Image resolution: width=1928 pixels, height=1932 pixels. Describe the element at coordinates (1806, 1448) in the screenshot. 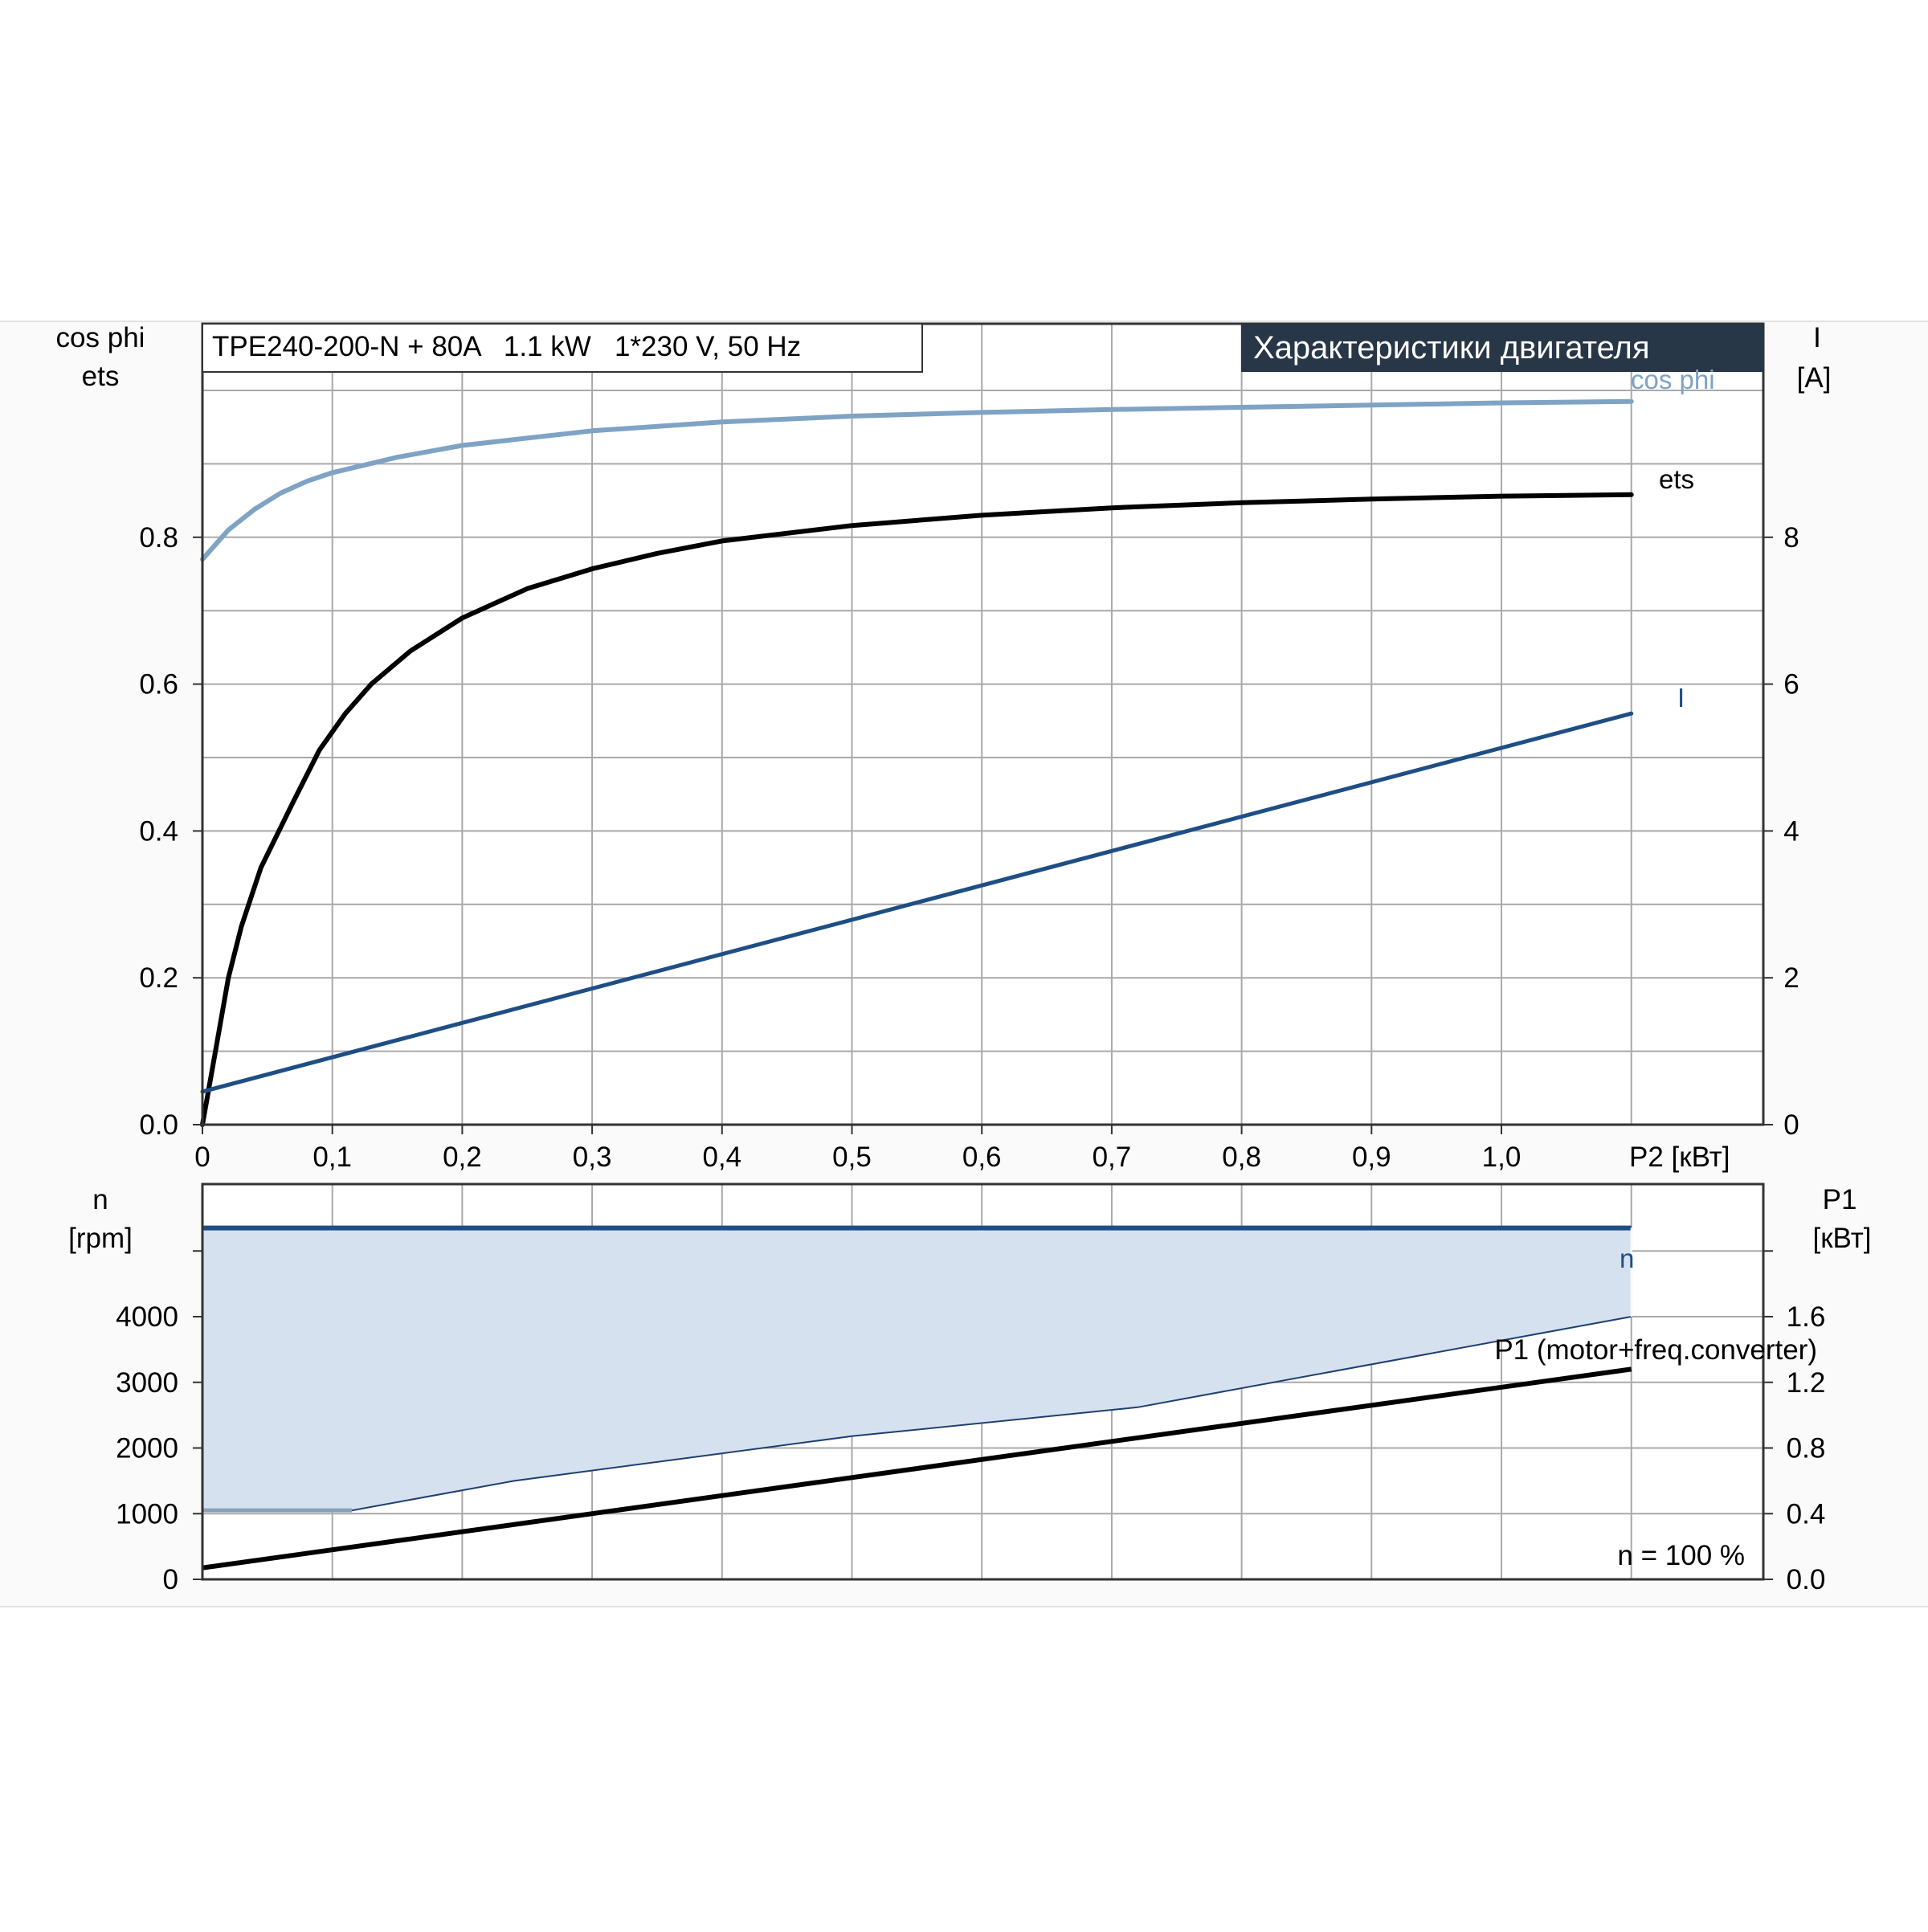

I see `power-tick-label: 0.8` at that location.